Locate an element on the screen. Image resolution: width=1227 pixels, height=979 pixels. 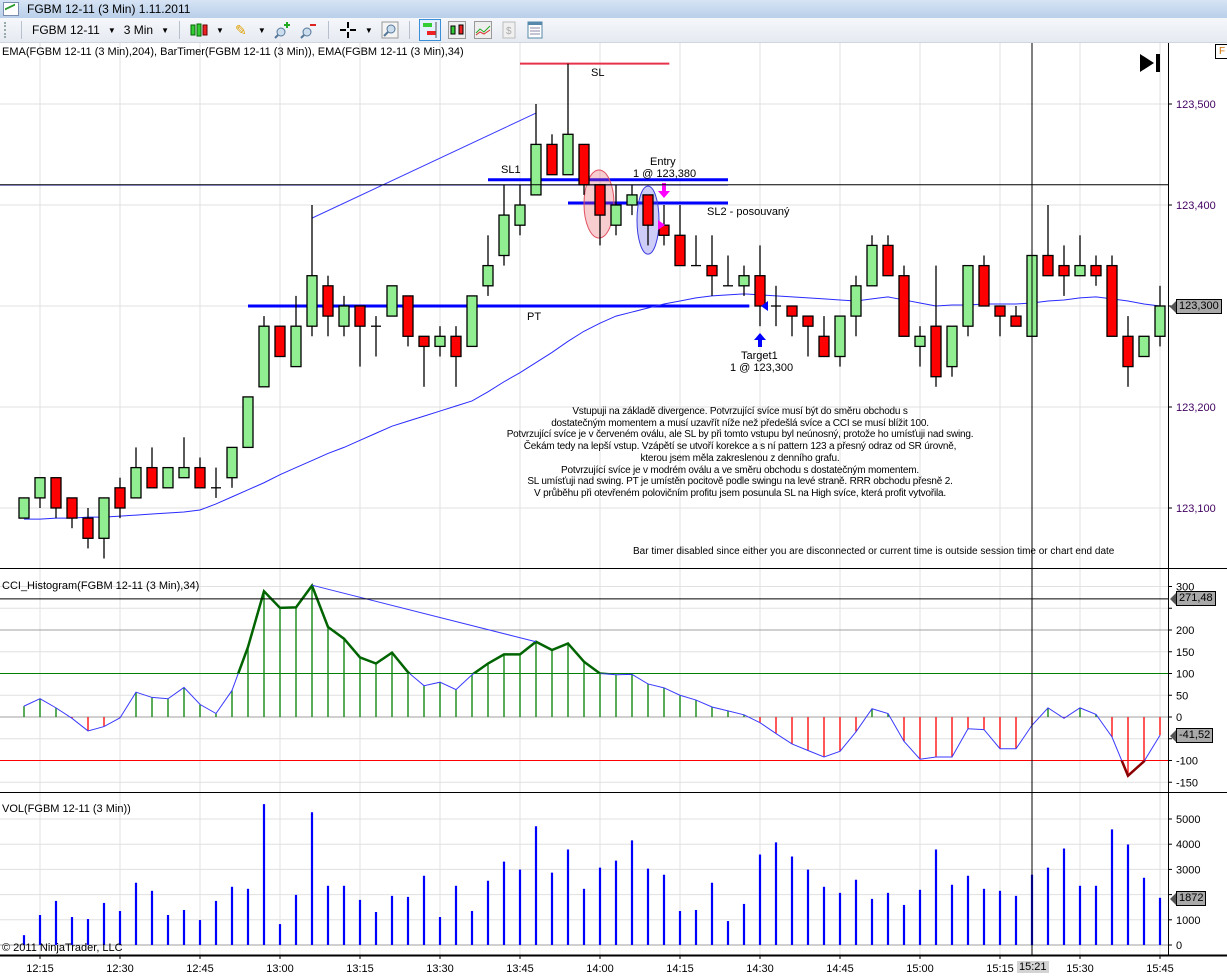
candlestick-icon is located at coordinates (456, 30).